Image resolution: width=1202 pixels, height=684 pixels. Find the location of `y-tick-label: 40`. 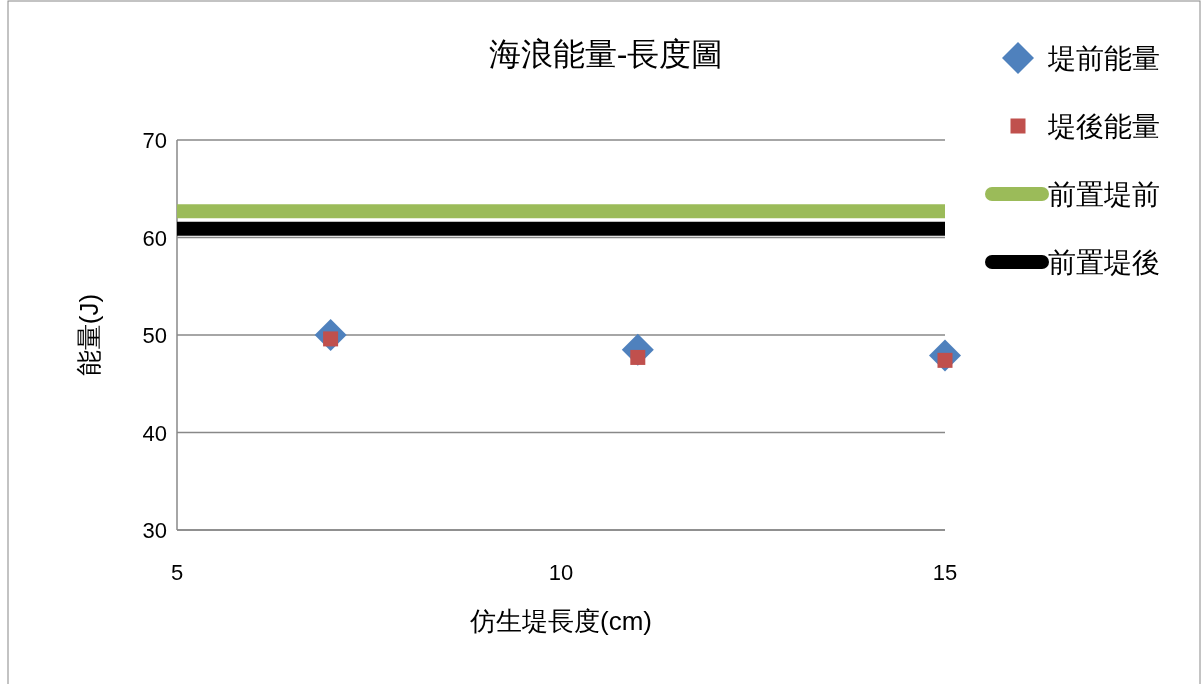

y-tick-label: 40 is located at coordinates (154, 433).